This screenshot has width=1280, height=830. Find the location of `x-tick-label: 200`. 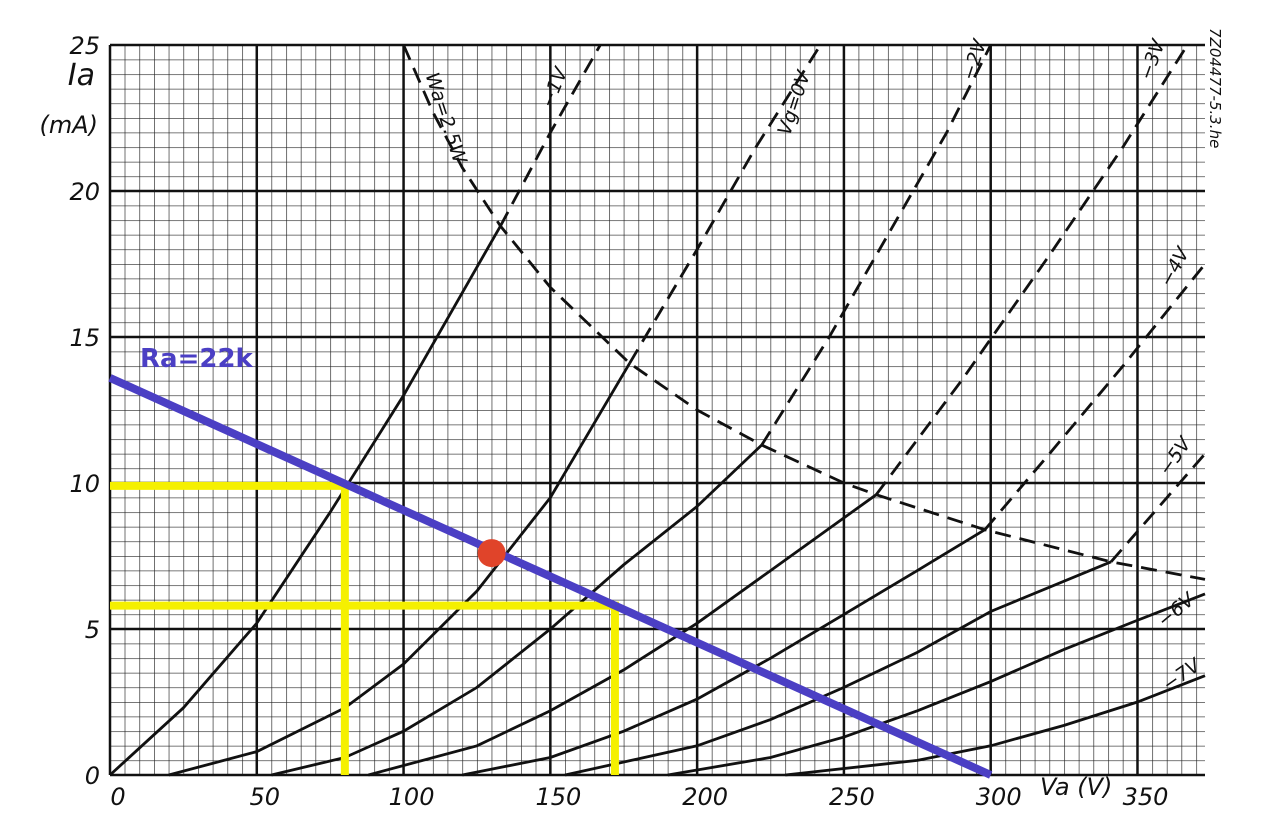

x-tick-label: 200 is located at coordinates (705, 797).